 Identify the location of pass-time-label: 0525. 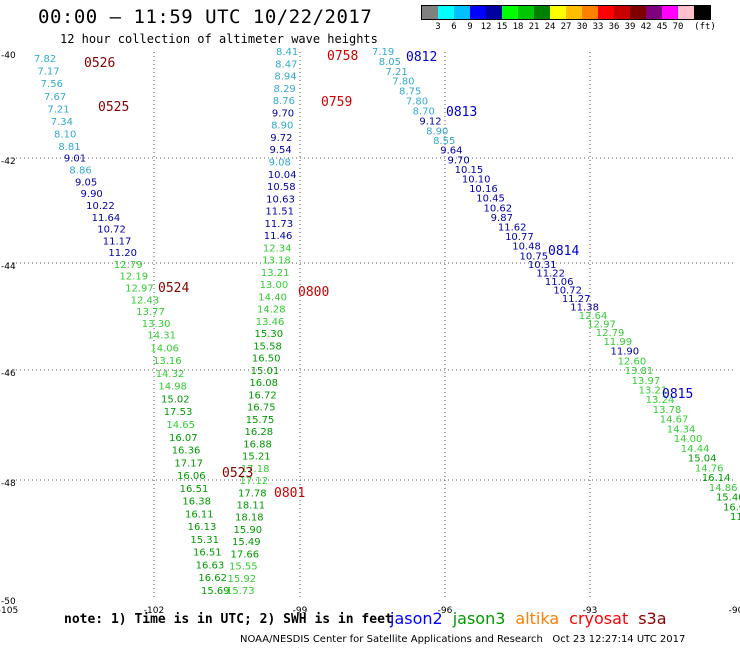
(113, 107).